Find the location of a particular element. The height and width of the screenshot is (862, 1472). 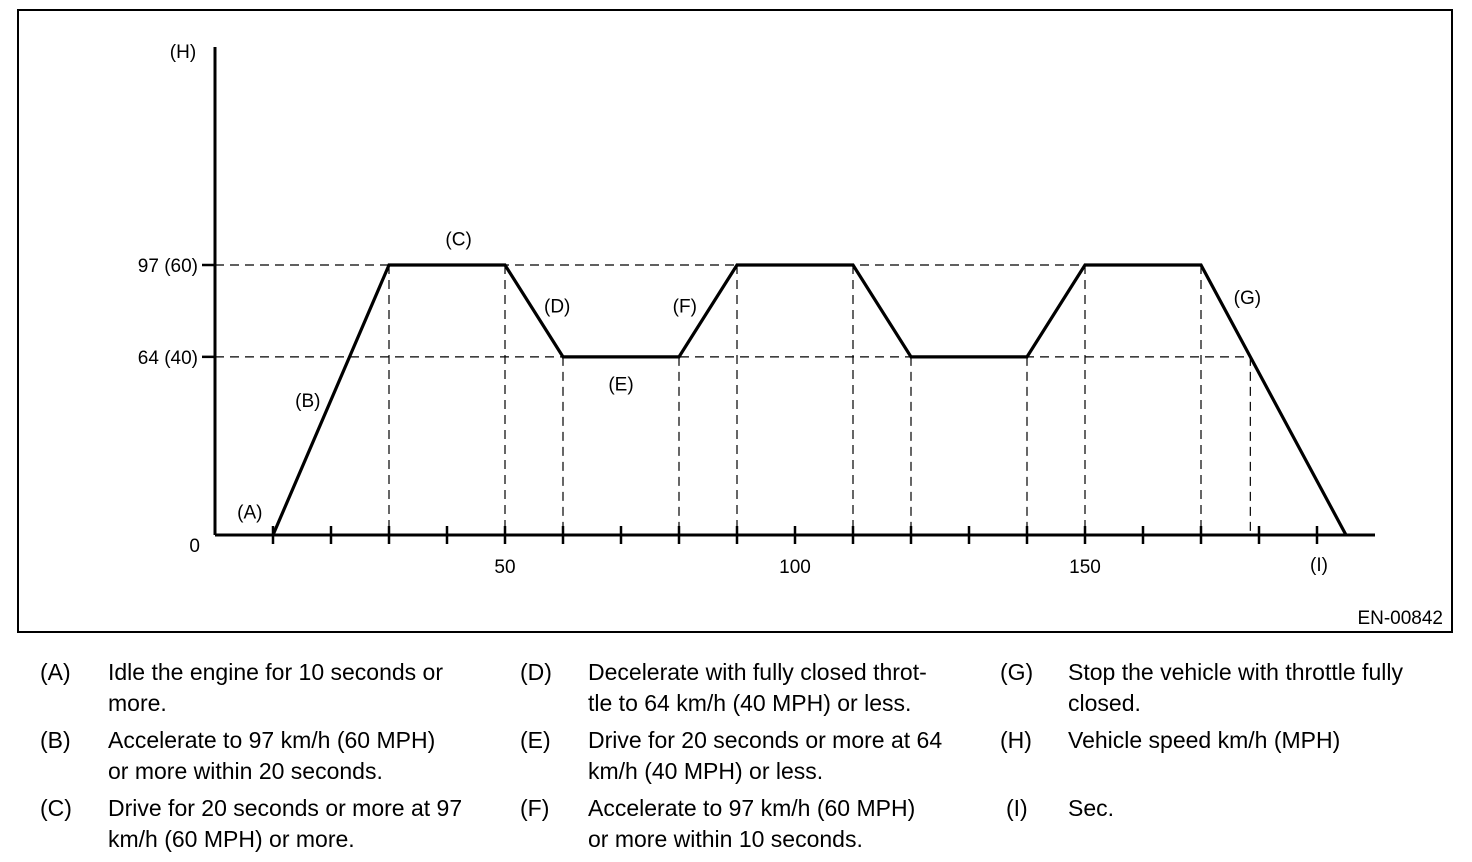

legend-key: (G) is located at coordinates (1017, 672).